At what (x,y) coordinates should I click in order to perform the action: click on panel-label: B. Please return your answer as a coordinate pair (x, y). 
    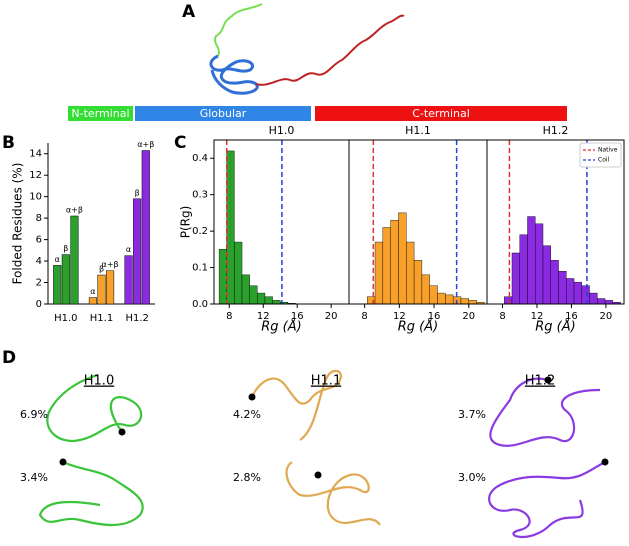
    Looking at the image, I should click on (8, 143).